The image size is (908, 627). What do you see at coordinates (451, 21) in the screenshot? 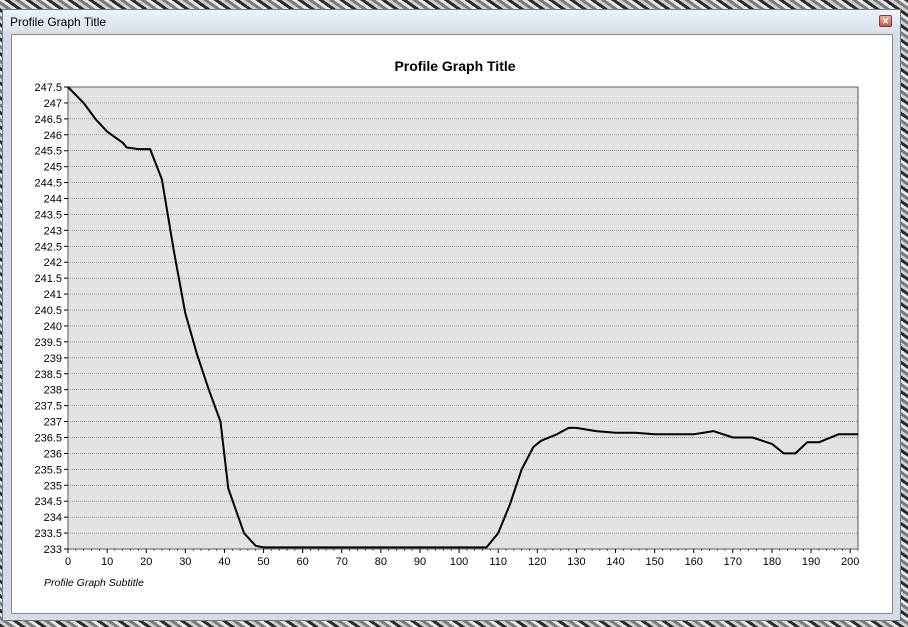
I see `title-bar: Profile Graph Title ✕` at bounding box center [451, 21].